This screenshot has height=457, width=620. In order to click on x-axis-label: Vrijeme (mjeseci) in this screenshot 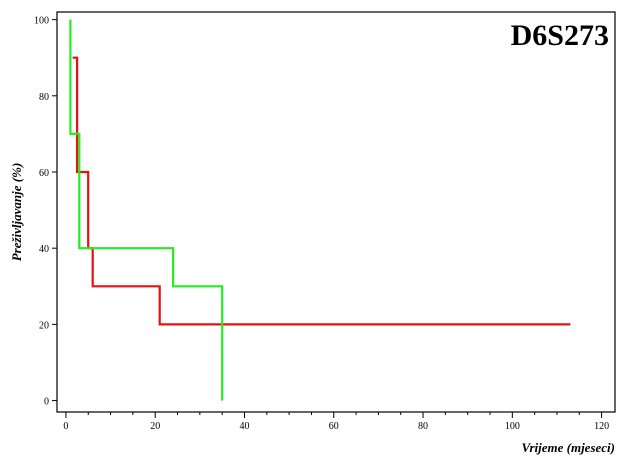, I will do `click(568, 447)`.